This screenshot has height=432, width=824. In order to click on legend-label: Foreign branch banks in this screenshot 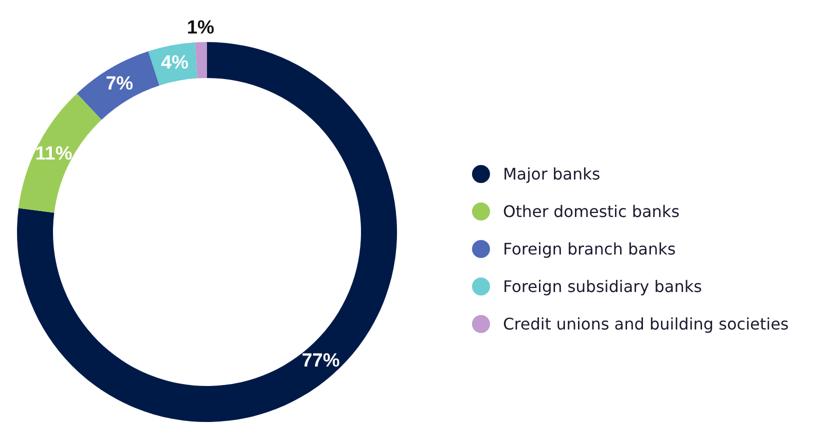, I will do `click(589, 249)`.